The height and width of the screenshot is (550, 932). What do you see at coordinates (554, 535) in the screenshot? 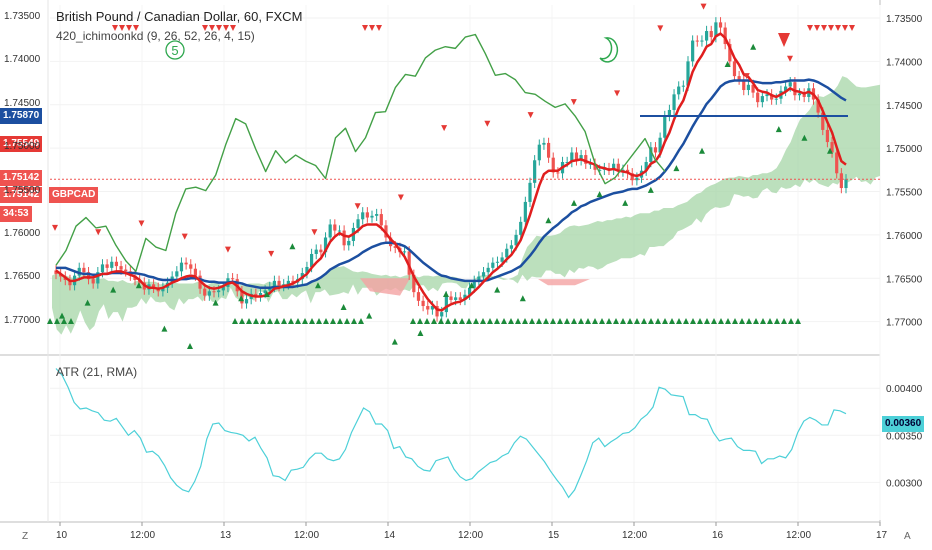
I see `time-tick-label: 15` at bounding box center [554, 535].